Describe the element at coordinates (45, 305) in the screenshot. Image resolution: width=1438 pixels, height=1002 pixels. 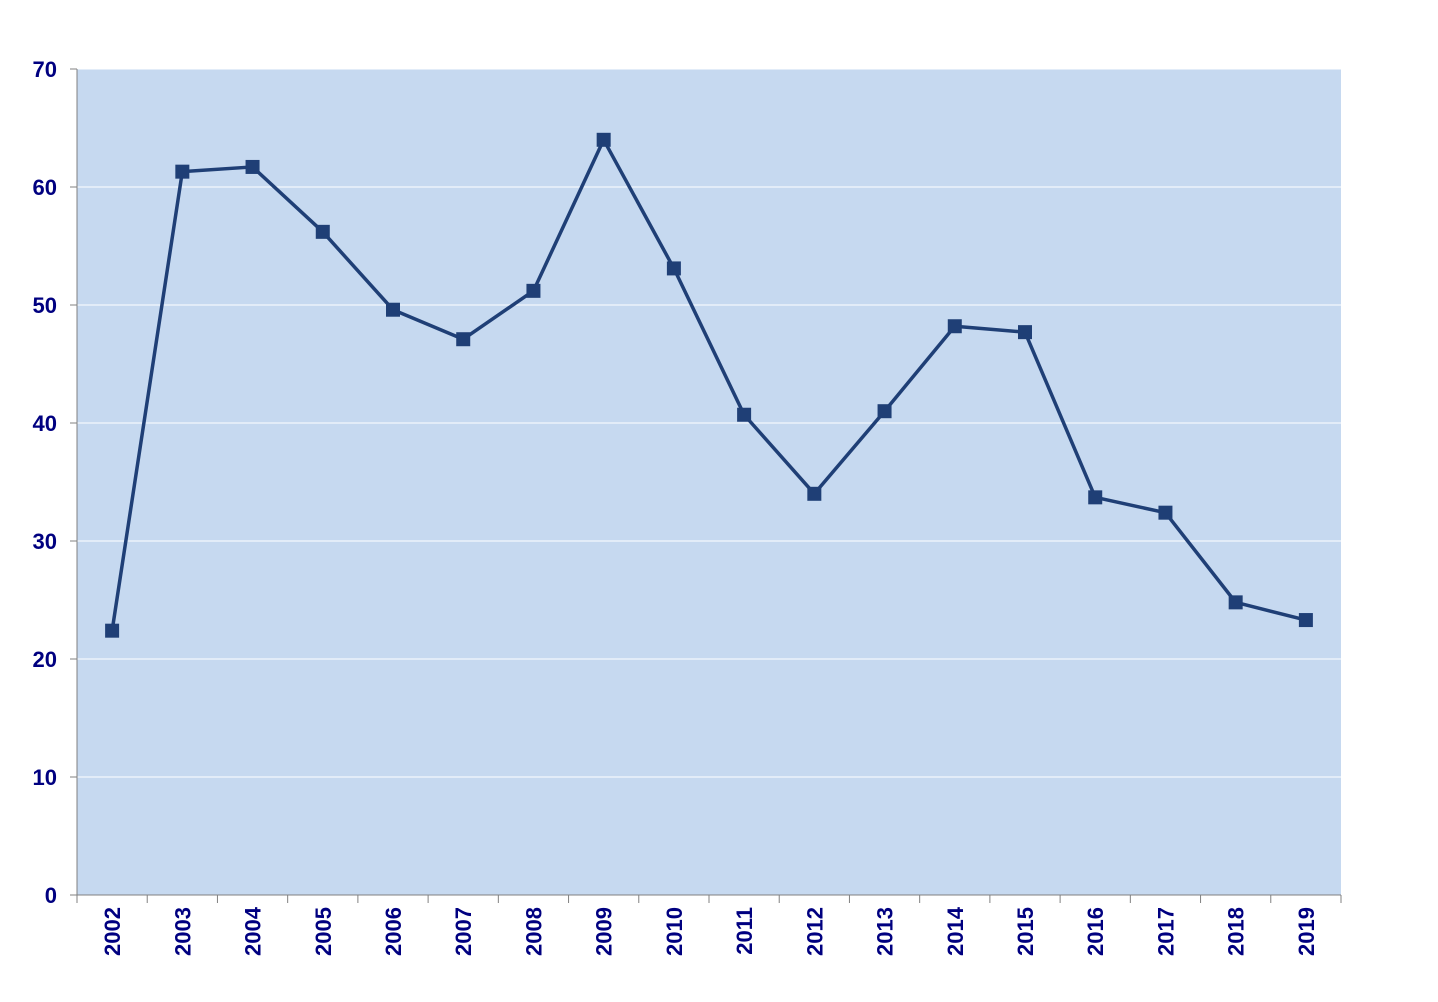
I see `y-tick-label: 50` at that location.